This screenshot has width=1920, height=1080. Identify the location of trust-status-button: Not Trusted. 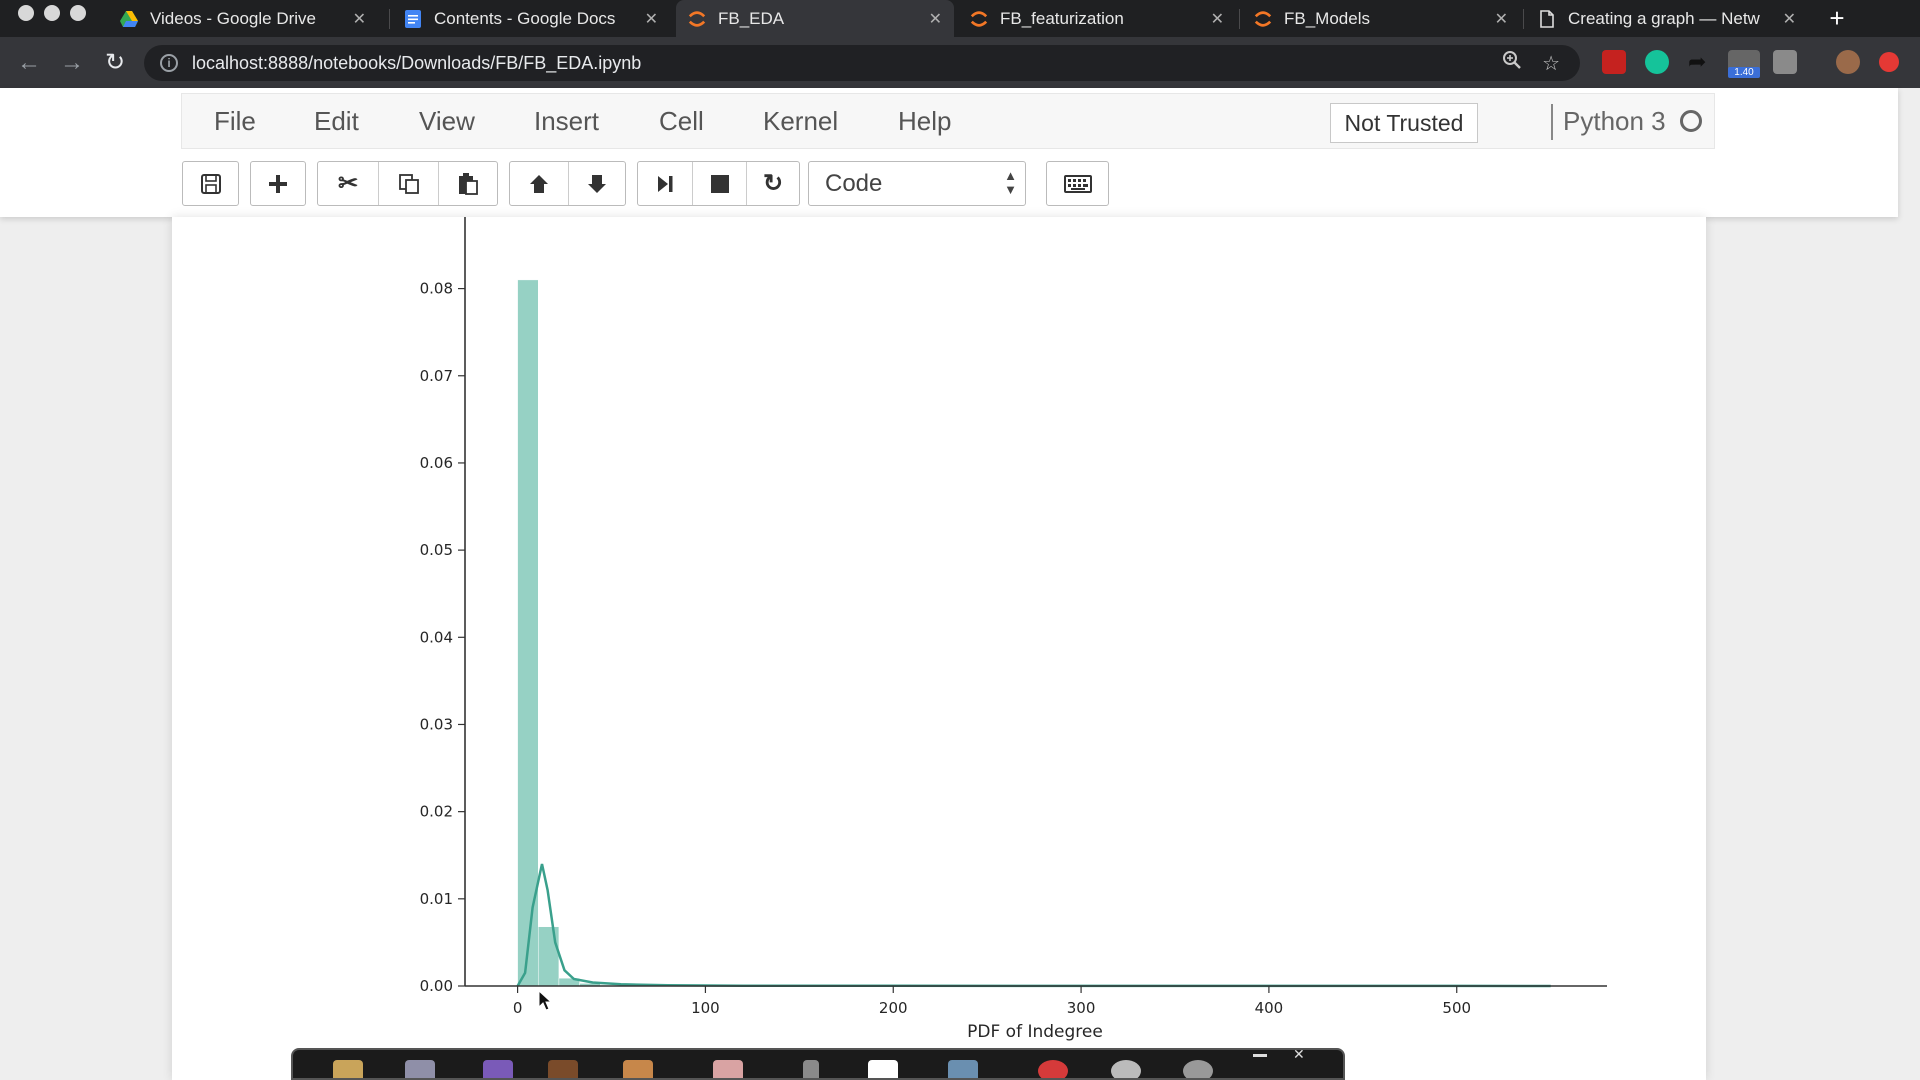
(1404, 123).